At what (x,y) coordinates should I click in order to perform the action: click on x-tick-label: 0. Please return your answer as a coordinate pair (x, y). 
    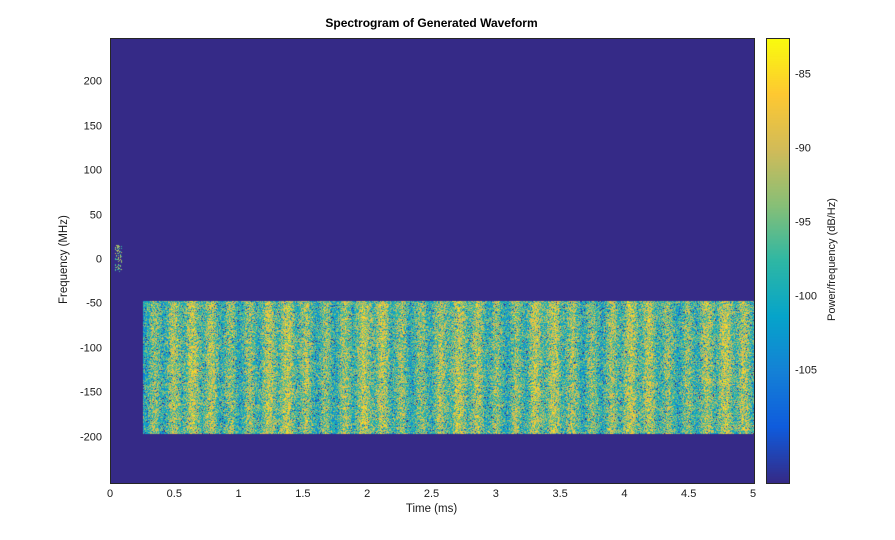
    Looking at the image, I should click on (110, 494).